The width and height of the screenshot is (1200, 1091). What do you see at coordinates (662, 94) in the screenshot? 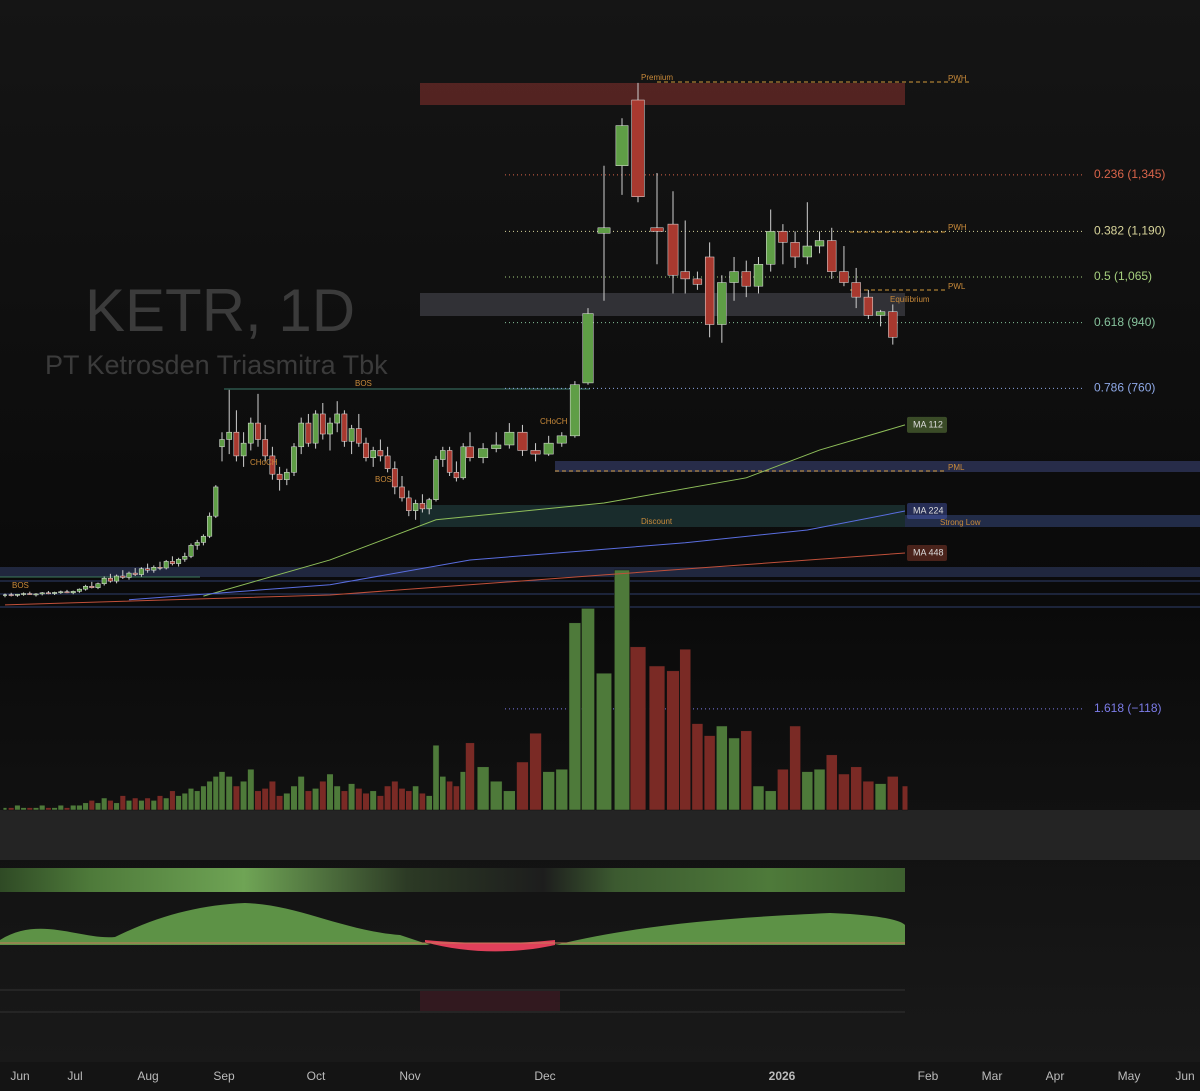
I see `premium-zone` at bounding box center [662, 94].